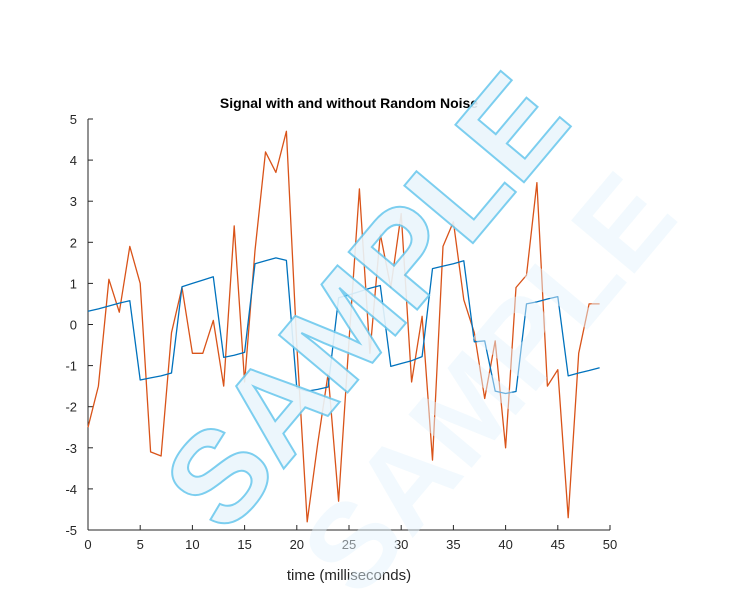 This screenshot has height=595, width=749. I want to click on x-tick-label: 15, so click(244, 544).